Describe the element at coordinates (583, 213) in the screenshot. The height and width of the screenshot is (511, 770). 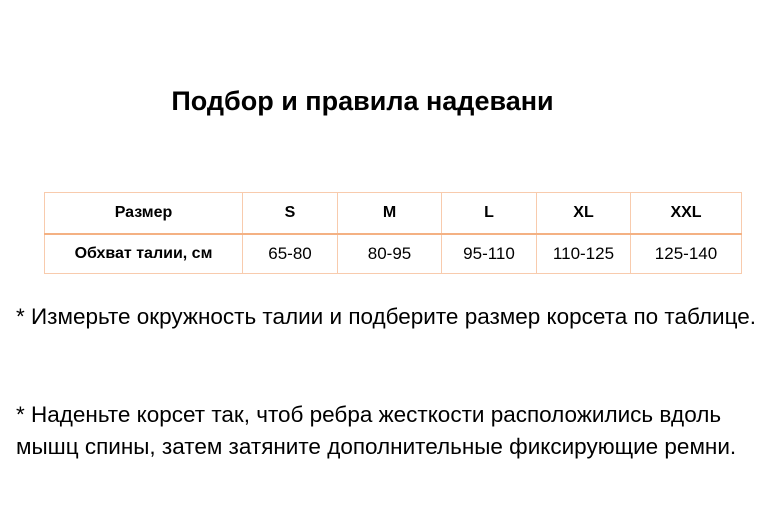
I see `header-cell: XL` at that location.